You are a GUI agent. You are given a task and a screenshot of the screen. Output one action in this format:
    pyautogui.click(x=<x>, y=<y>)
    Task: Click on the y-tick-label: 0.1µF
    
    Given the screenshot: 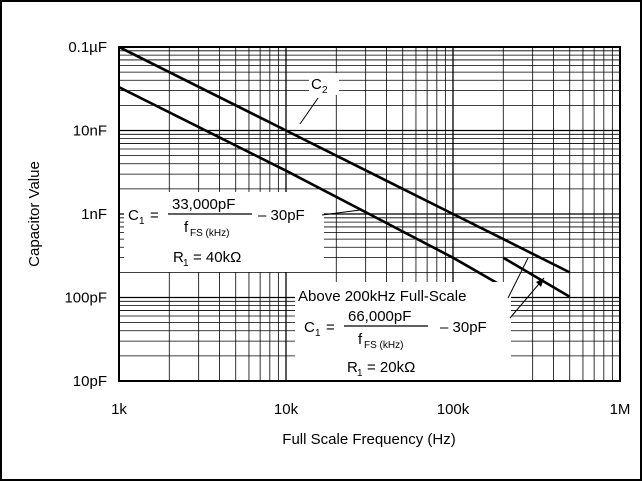 What is the action you would take?
    pyautogui.click(x=87, y=47)
    